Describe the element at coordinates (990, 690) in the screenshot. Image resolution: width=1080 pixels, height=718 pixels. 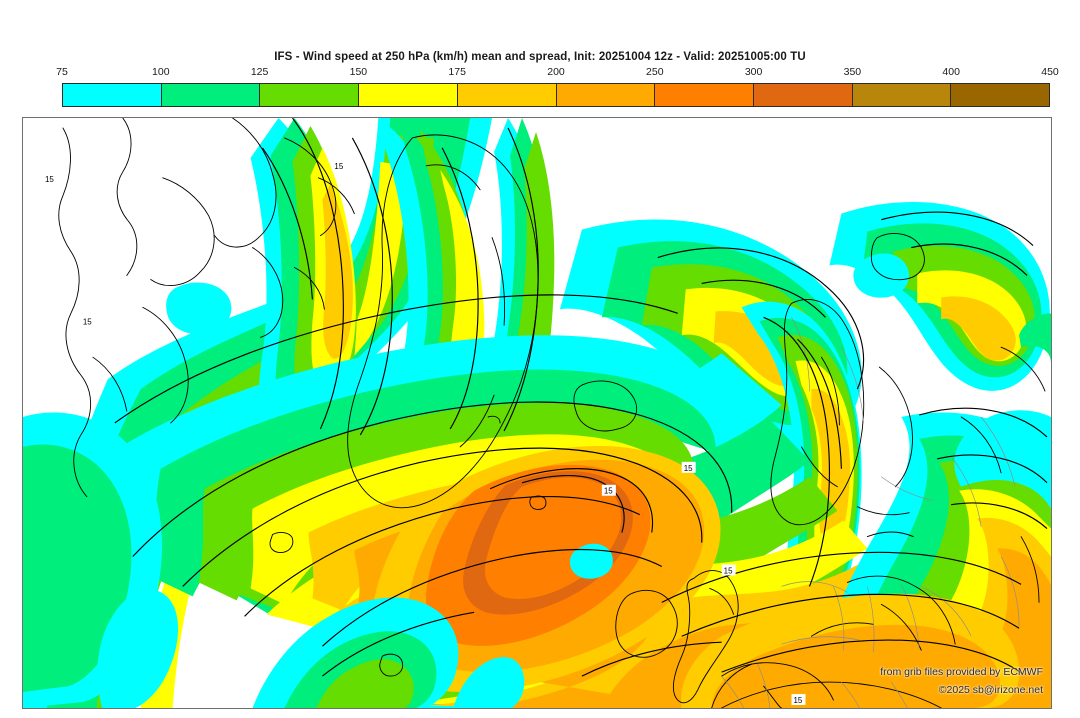
I see `copyright-credit: ©2025 sb@irizone.net` at that location.